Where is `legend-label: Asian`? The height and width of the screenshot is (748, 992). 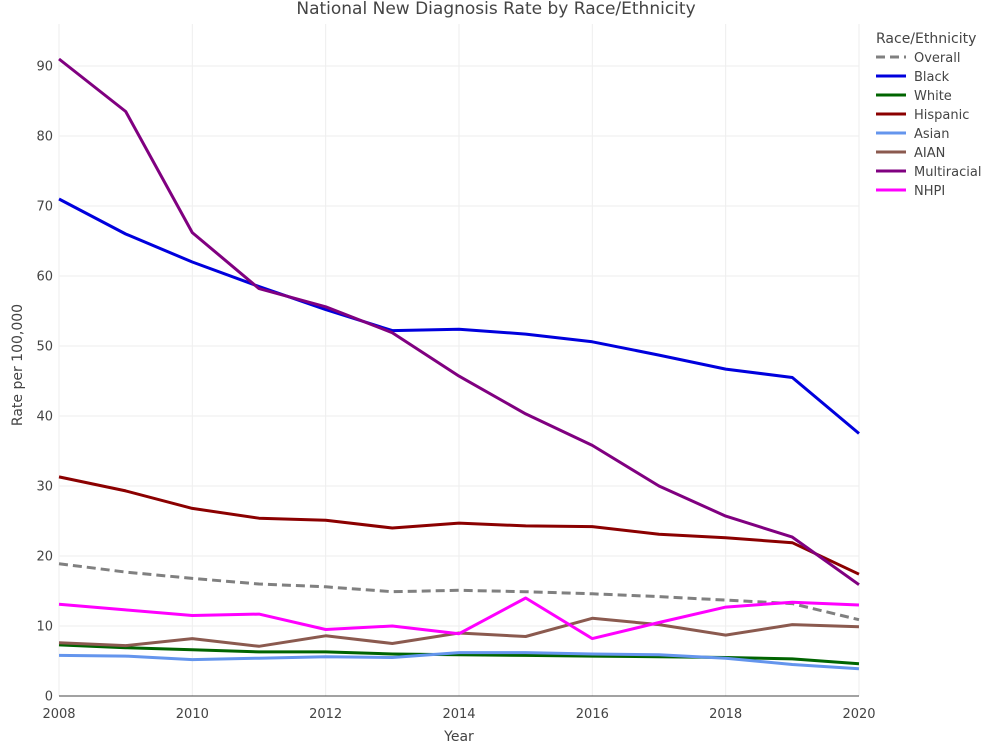
legend-label: Asian is located at coordinates (931, 134).